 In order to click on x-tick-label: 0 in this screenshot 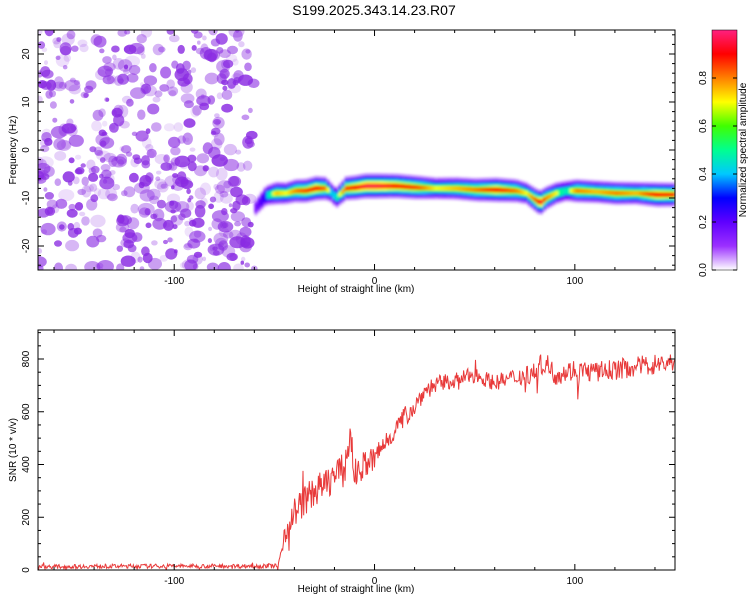, I will do `click(375, 581)`.